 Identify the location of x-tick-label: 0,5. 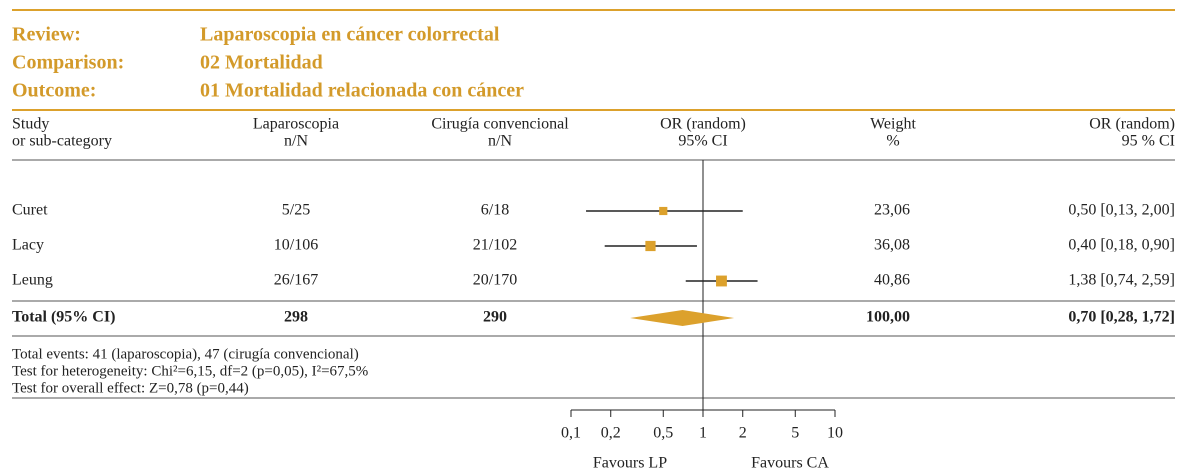
(663, 433).